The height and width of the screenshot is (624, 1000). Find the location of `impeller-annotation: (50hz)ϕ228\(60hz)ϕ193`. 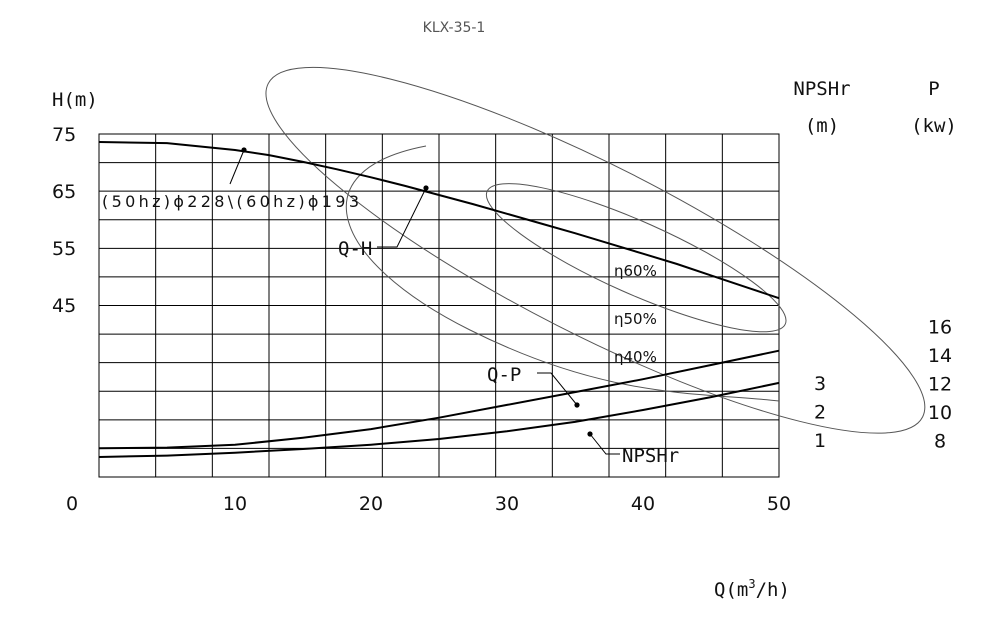

impeller-annotation: (50hz)ϕ228\(60hz)ϕ193 is located at coordinates (230, 201).